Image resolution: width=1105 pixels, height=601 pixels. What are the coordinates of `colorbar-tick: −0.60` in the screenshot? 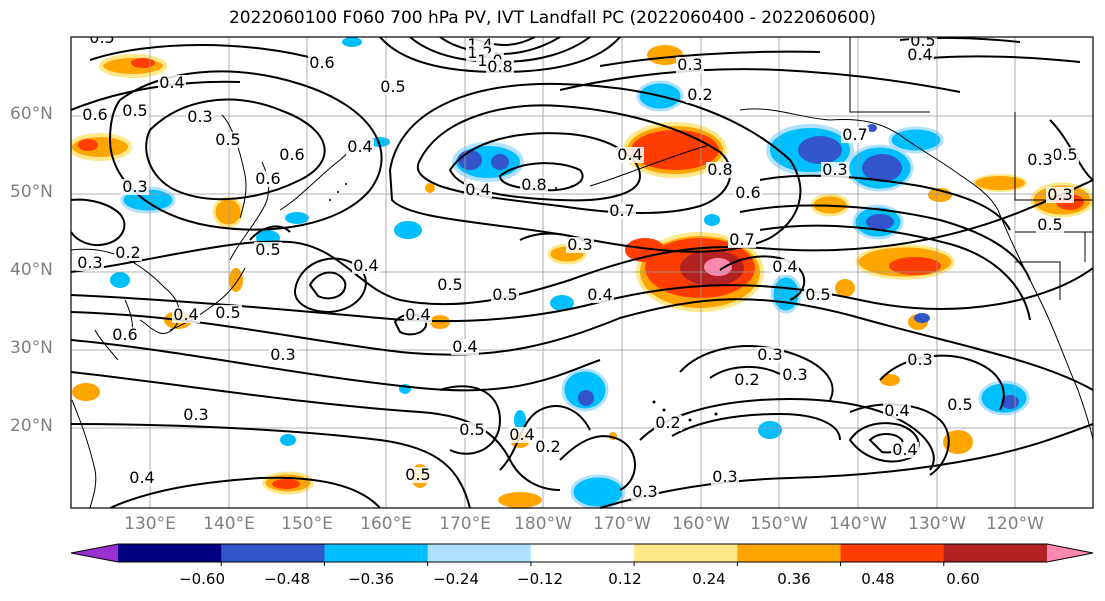 It's located at (202, 579).